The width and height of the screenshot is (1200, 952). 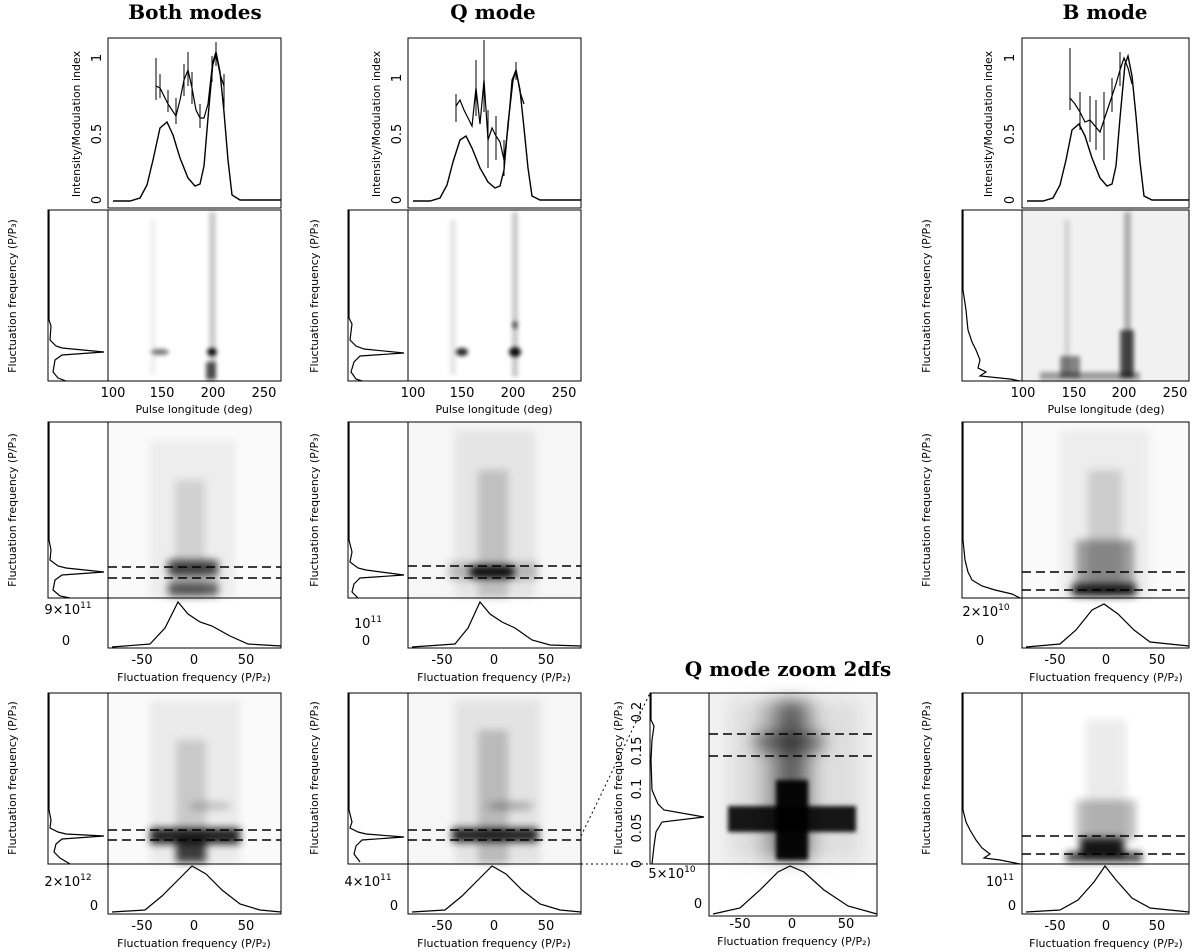 I want to click on profile-ytick-1: 1, so click(x=97, y=58).